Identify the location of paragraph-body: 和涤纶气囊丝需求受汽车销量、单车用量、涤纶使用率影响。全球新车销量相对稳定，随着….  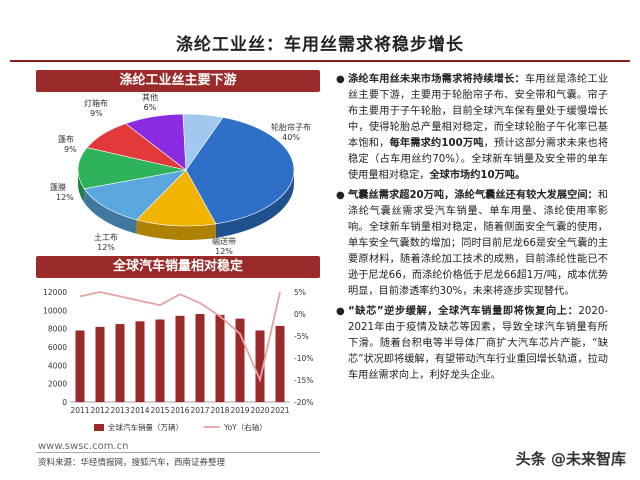
(478, 243).